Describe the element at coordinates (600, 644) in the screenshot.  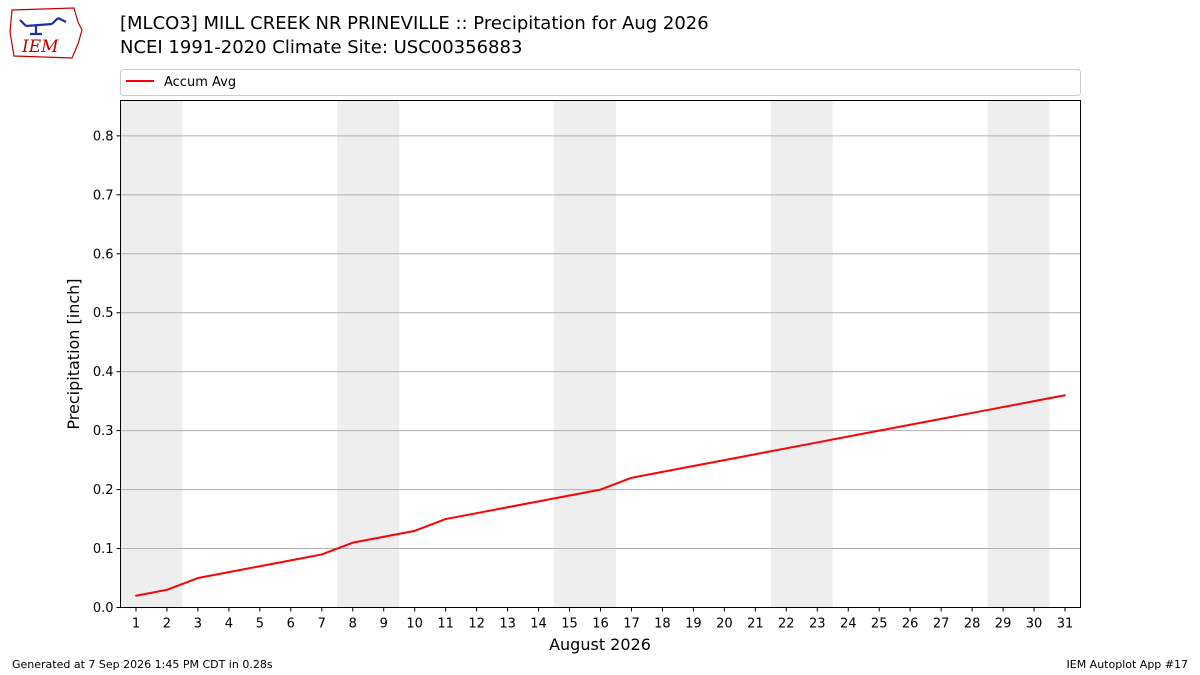
I see `x-axis-label: August 2026` at that location.